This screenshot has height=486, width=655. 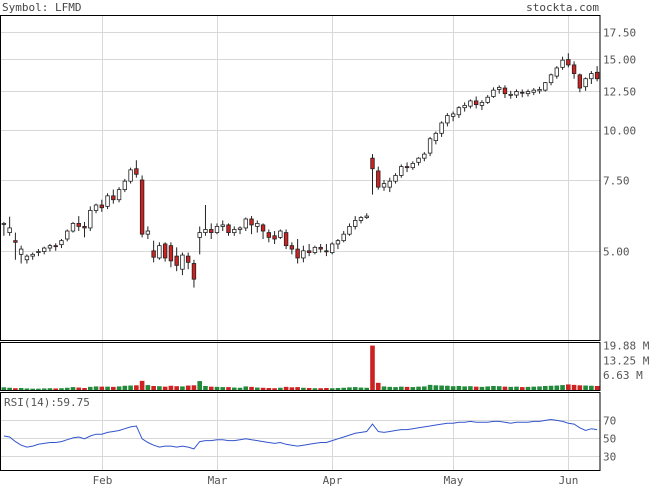 I want to click on rsi-panel: RSI(14): 59.75, so click(x=300, y=423).